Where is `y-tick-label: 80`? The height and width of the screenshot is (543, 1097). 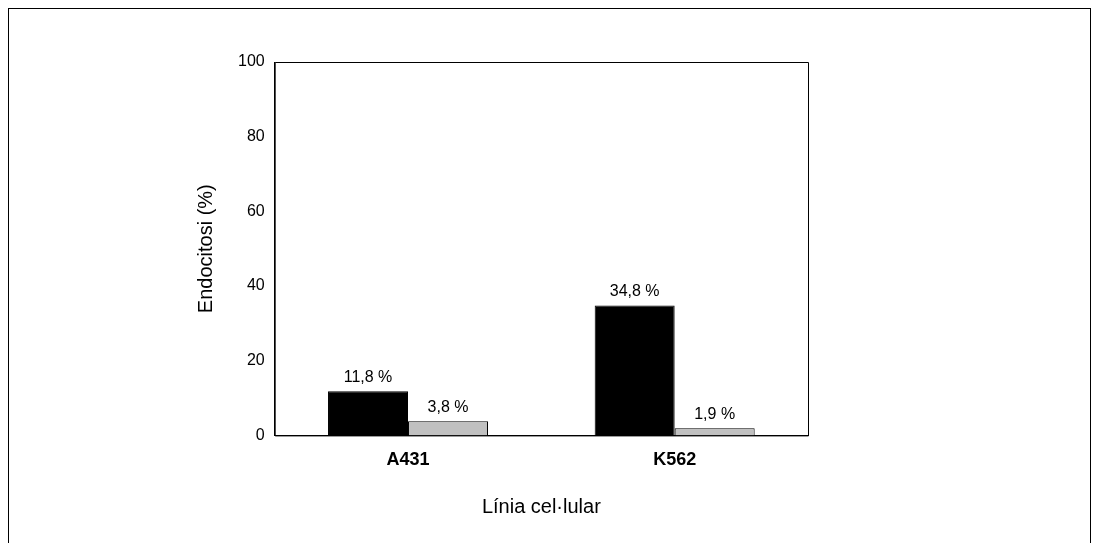 y-tick-label: 80 is located at coordinates (255, 136).